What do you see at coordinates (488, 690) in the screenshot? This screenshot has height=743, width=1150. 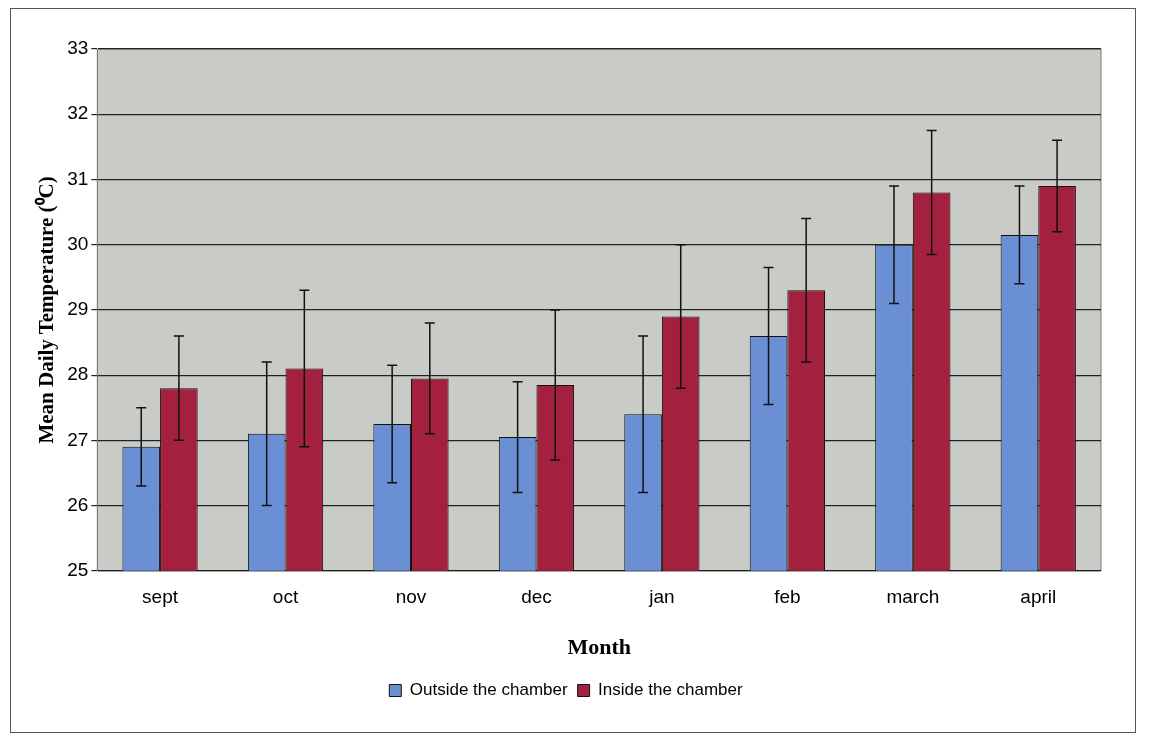 I see `legend-label: Outside the chamber` at bounding box center [488, 690].